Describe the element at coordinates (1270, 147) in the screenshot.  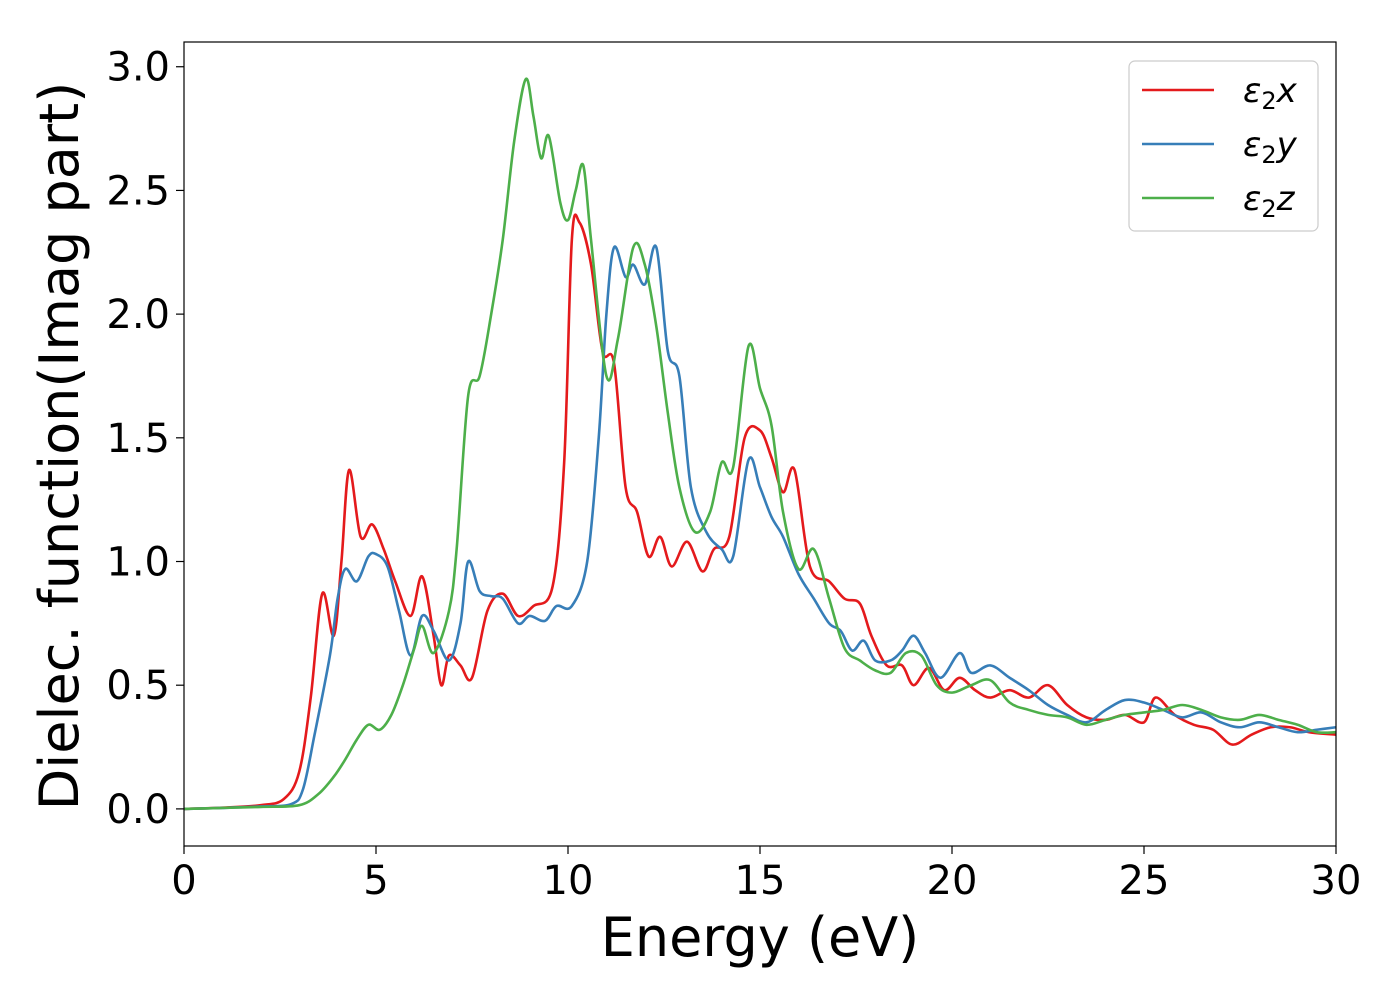
I see `legend-label: ε2y` at that location.